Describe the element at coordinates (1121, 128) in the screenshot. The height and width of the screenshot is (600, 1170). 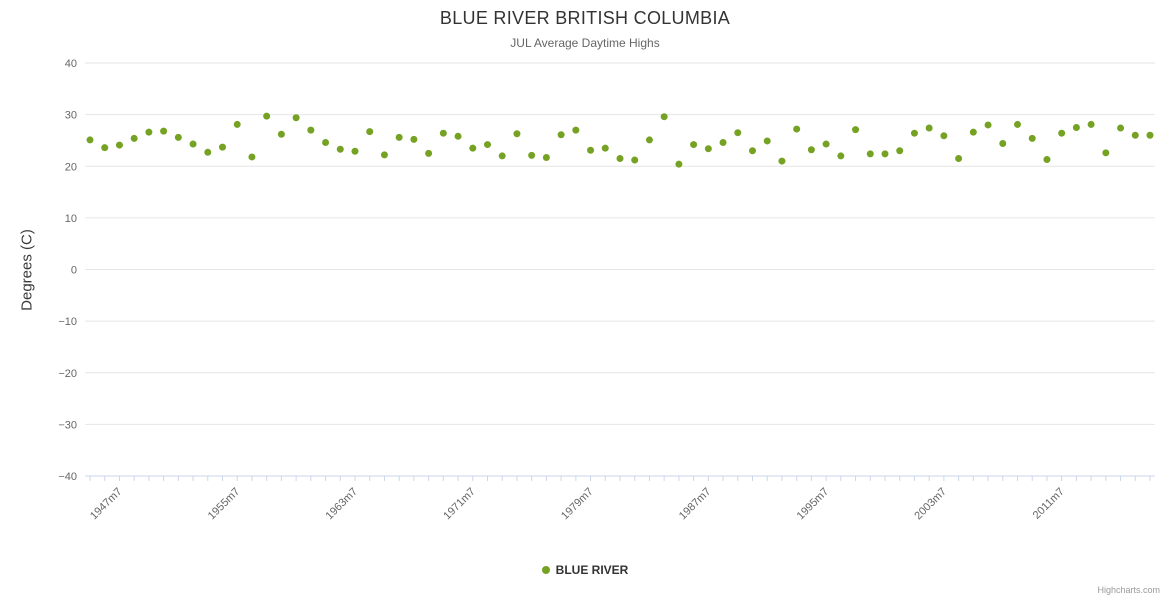
I see `data-point: 2015m7: 27.4` at that location.